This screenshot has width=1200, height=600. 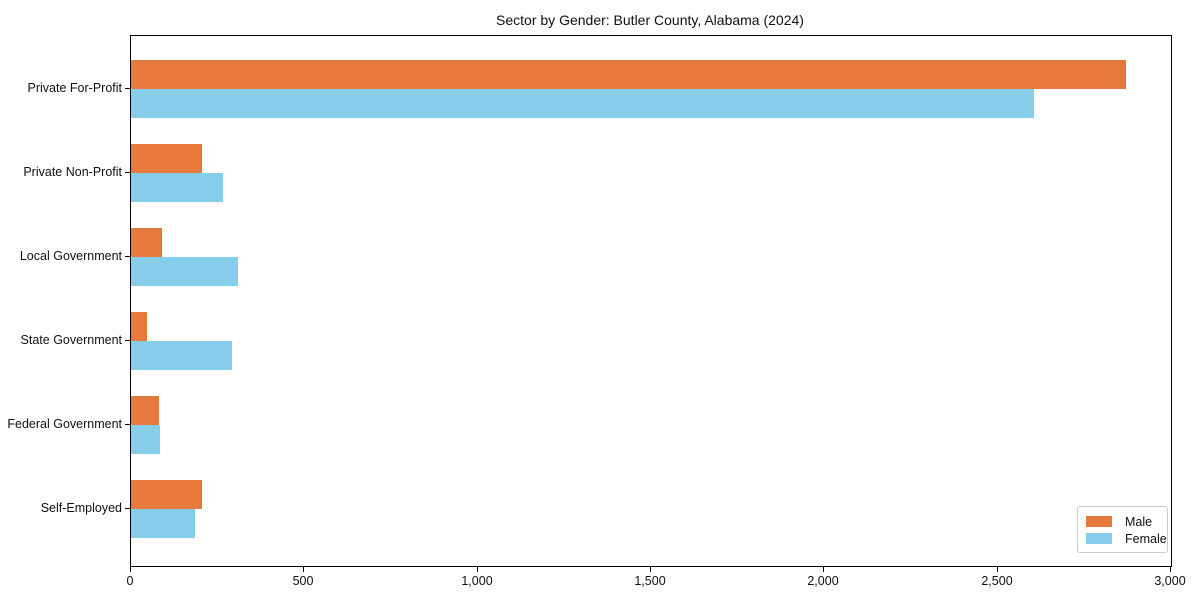 I want to click on x-tick-label: 0, so click(x=130, y=581).